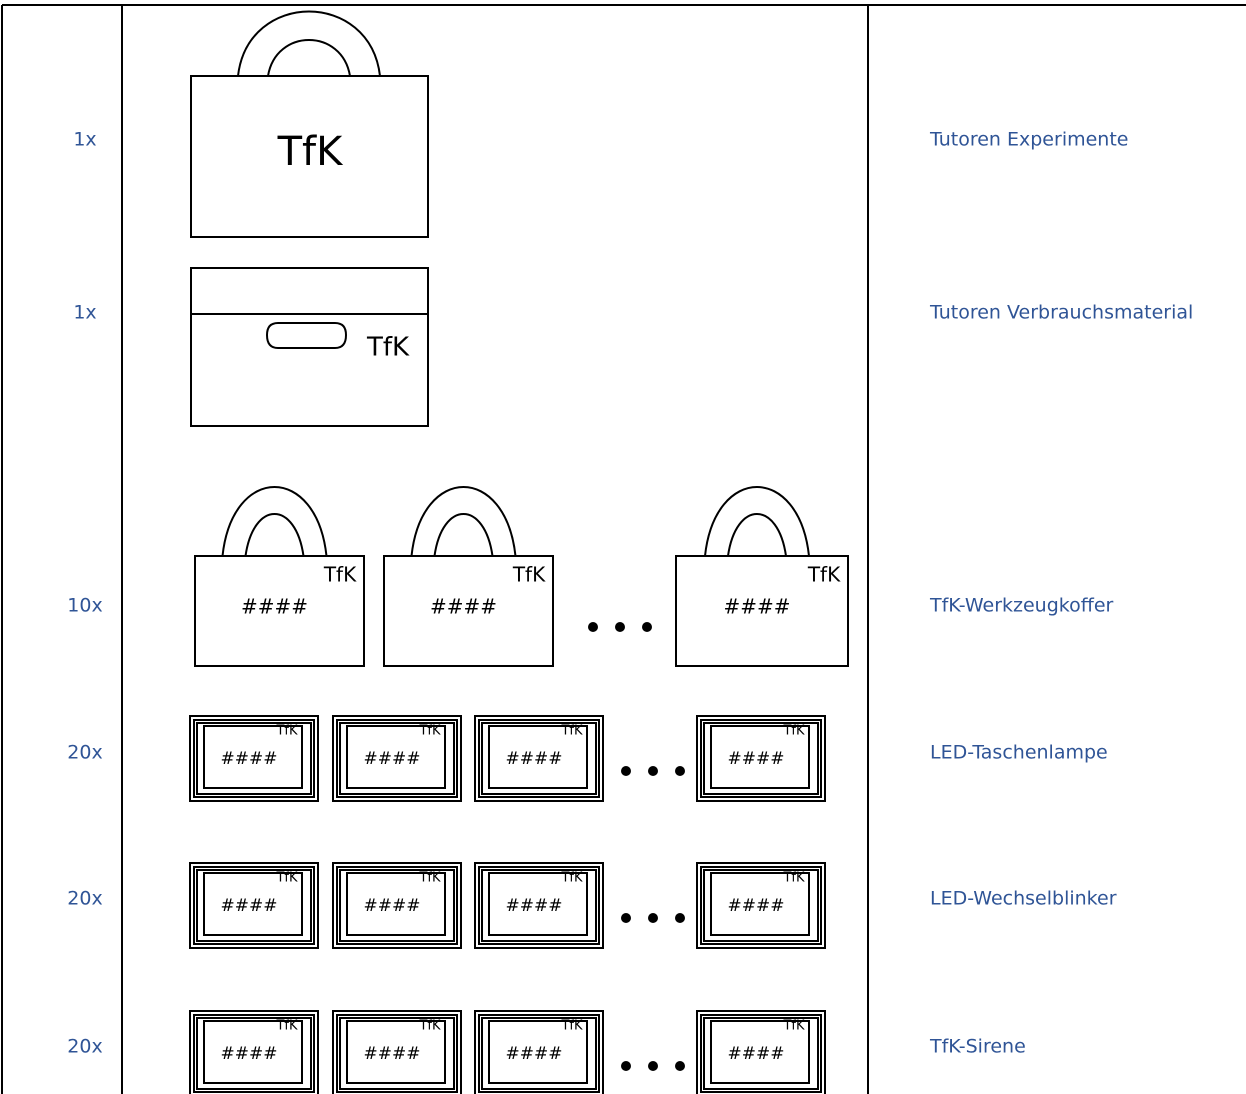 This screenshot has width=1246, height=1094. I want to click on box-brand: TfK, so click(388, 348).